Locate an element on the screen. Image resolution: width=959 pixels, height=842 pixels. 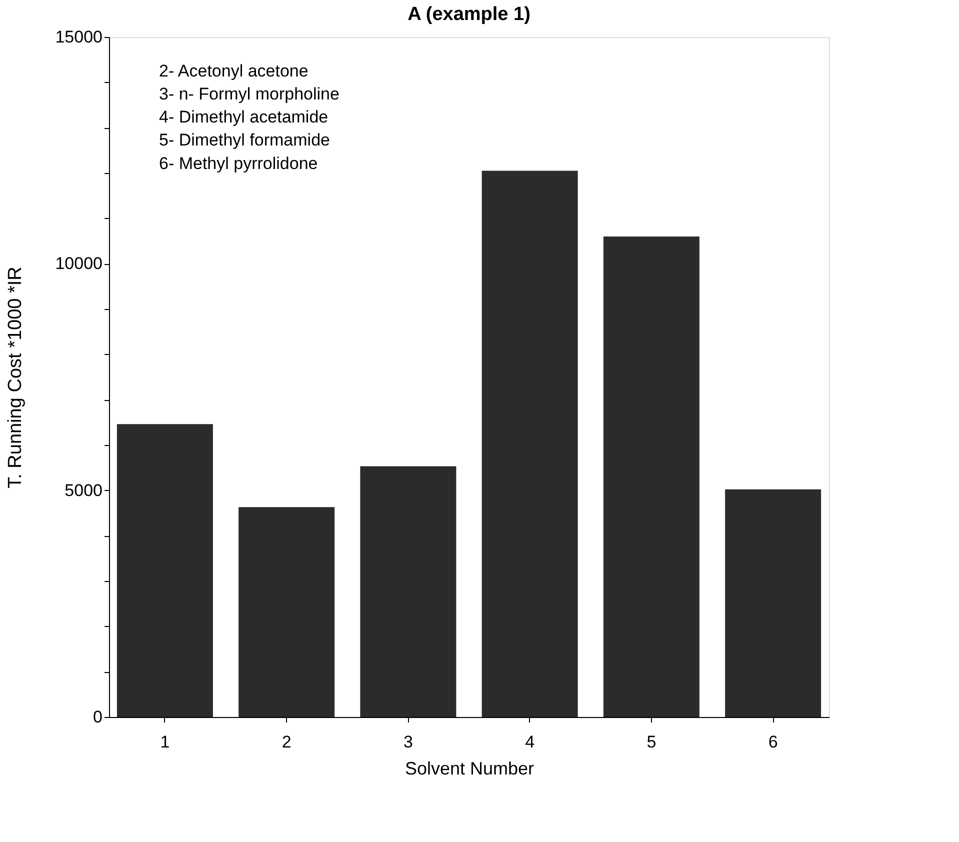
x-axis-title: Solvent Number is located at coordinates (469, 768).